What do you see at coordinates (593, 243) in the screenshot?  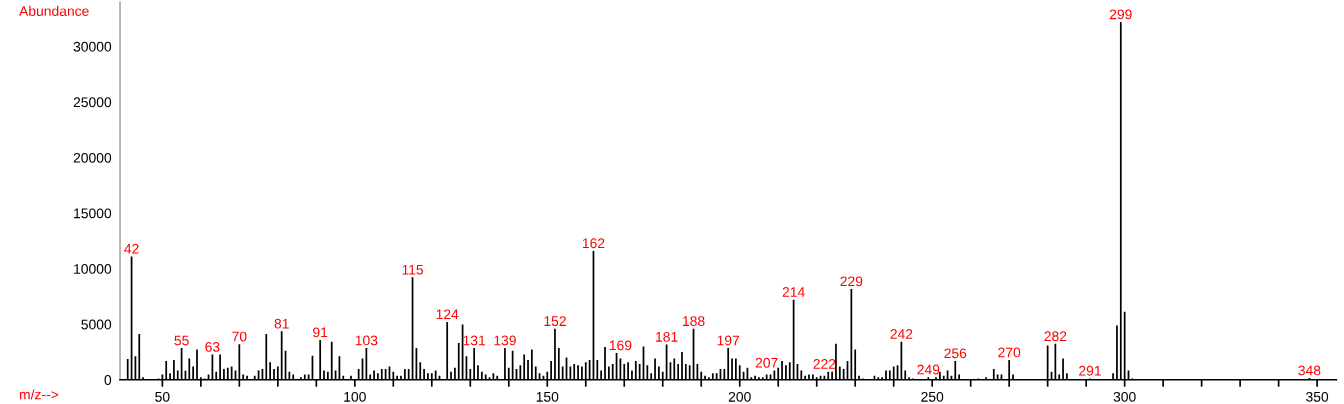 I see `annotation: 162` at bounding box center [593, 243].